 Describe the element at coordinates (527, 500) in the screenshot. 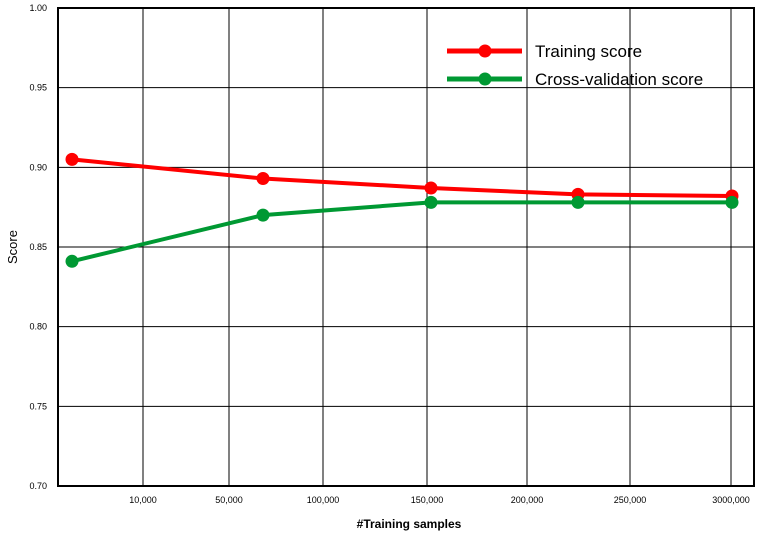

I see `x-tick-label: 200,000` at that location.